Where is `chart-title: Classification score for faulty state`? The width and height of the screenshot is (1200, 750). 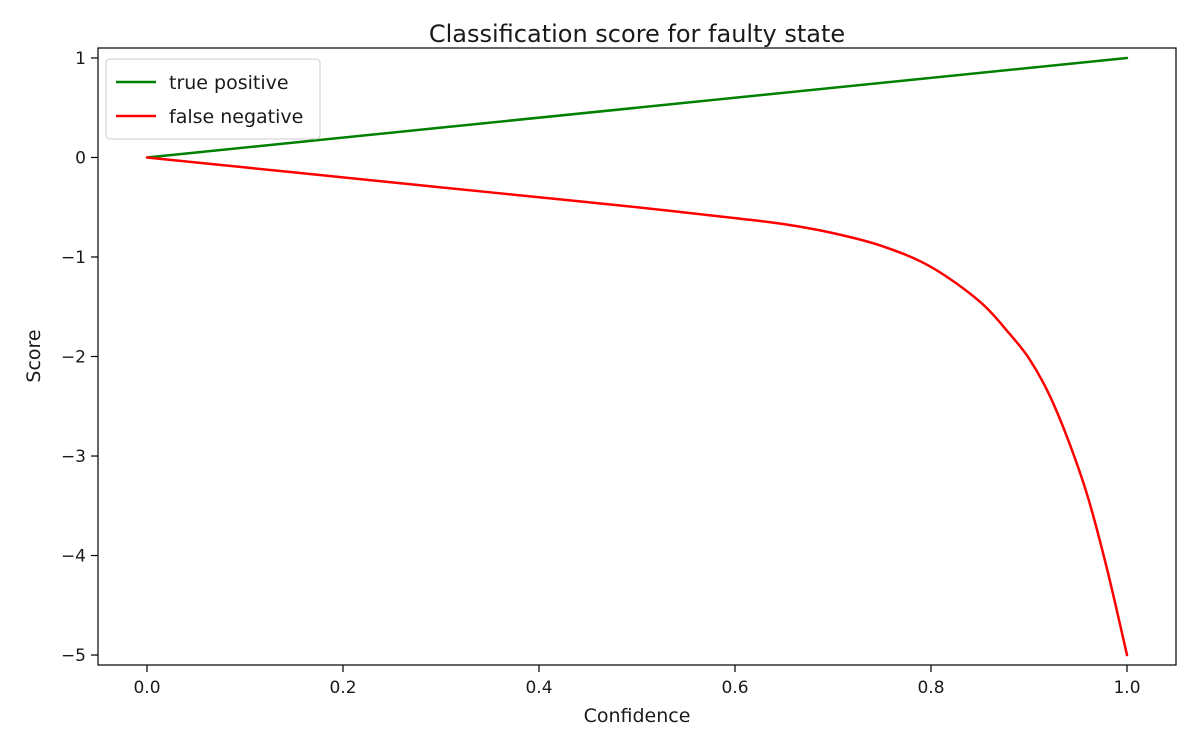 chart-title: Classification score for faulty state is located at coordinates (637, 34).